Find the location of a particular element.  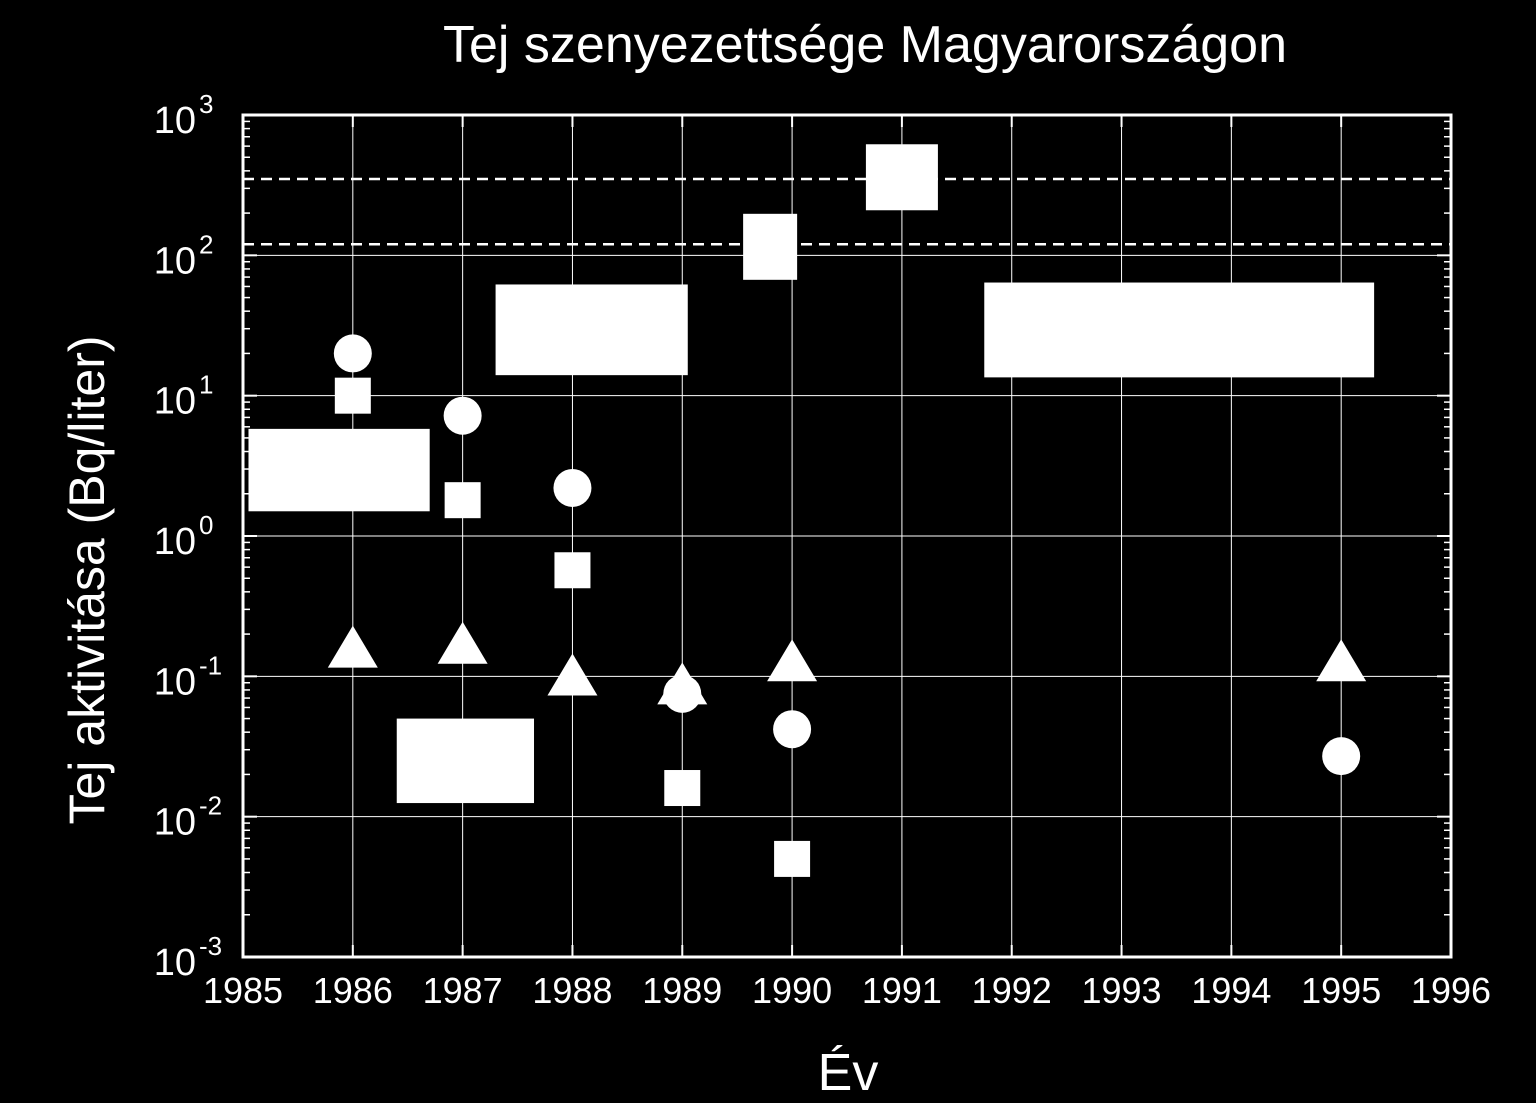

x-tick-label: 1990 is located at coordinates (792, 990).